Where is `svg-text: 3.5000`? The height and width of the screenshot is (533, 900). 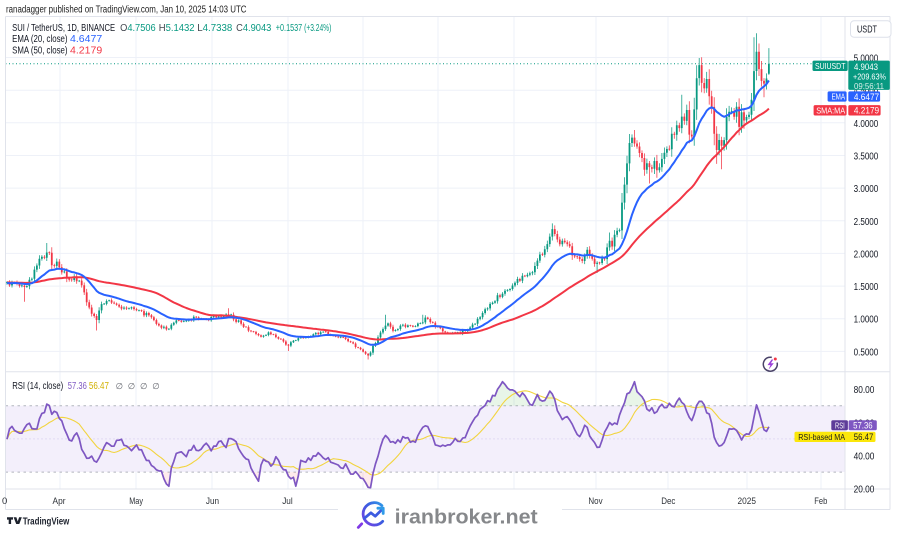 svg-text: 3.5000 is located at coordinates (866, 157).